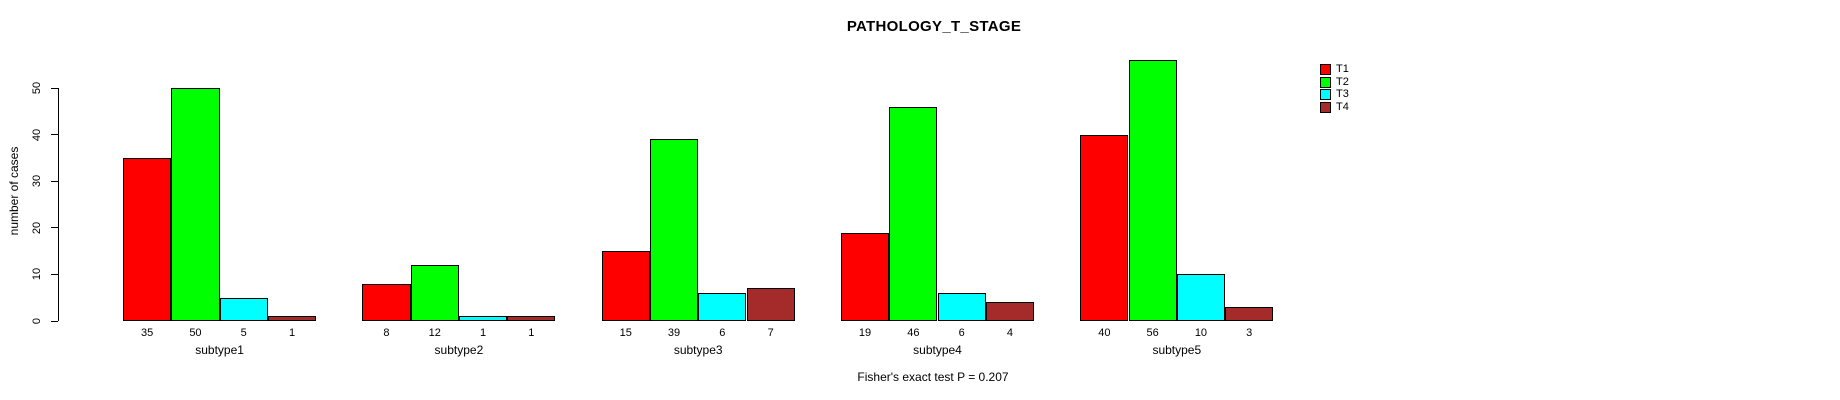  I want to click on bar-t4-subtype5, so click(1249, 314).